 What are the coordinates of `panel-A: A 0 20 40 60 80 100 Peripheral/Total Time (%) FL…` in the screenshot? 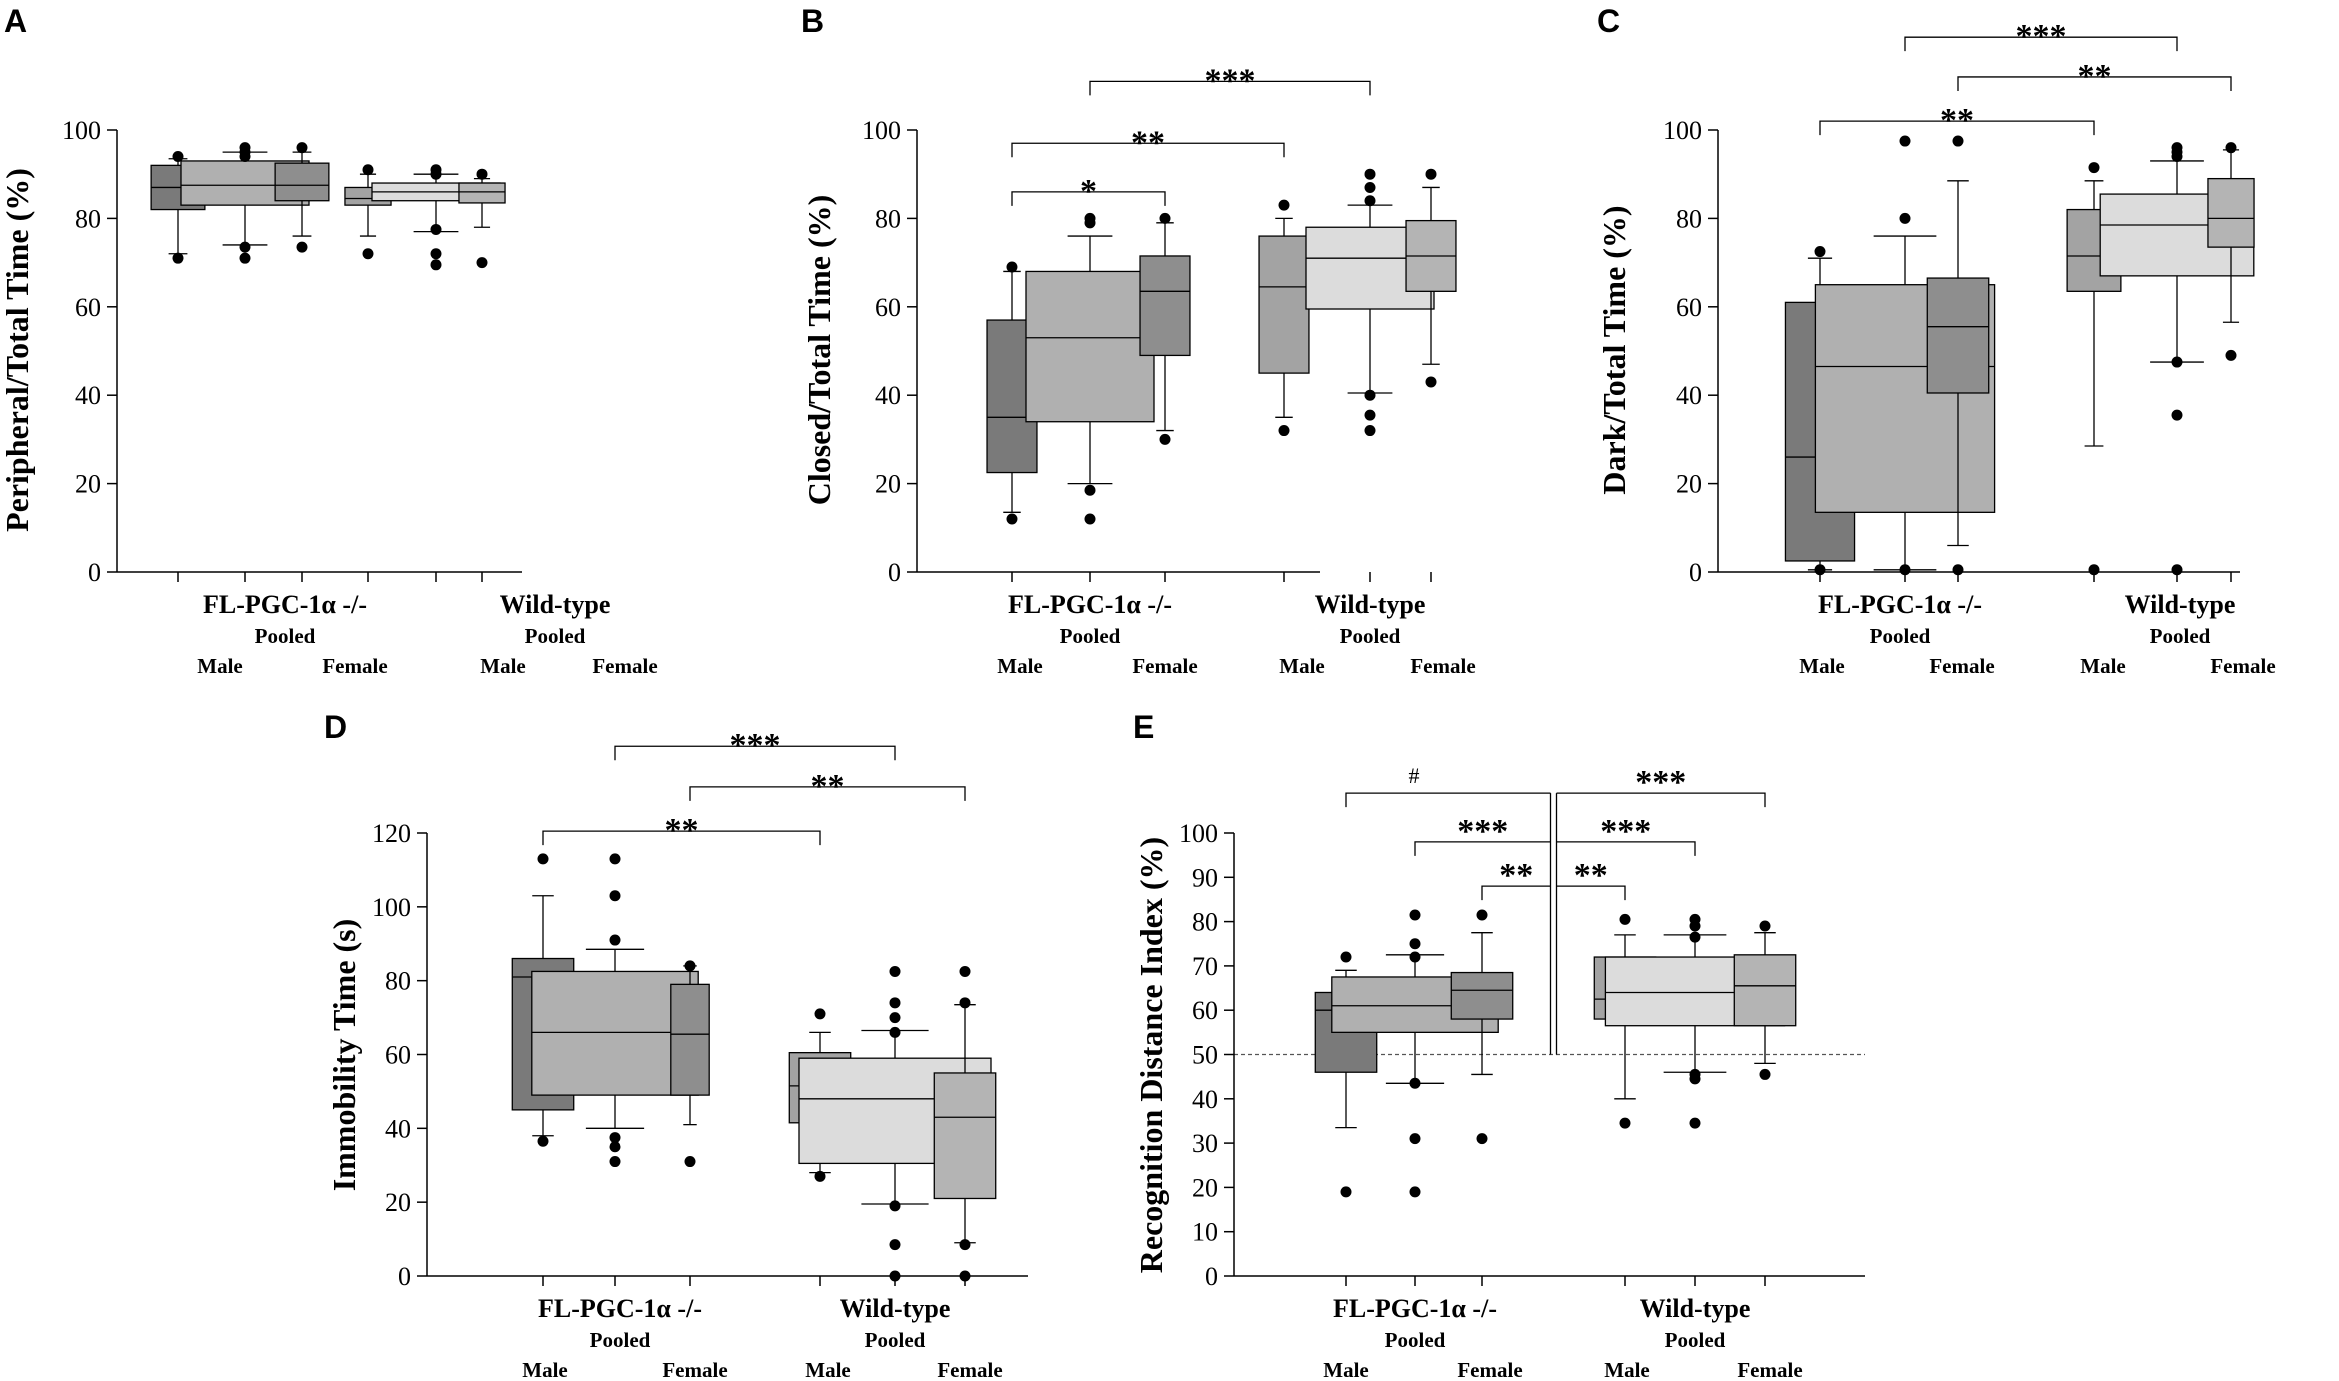 It's located at (329, 340).